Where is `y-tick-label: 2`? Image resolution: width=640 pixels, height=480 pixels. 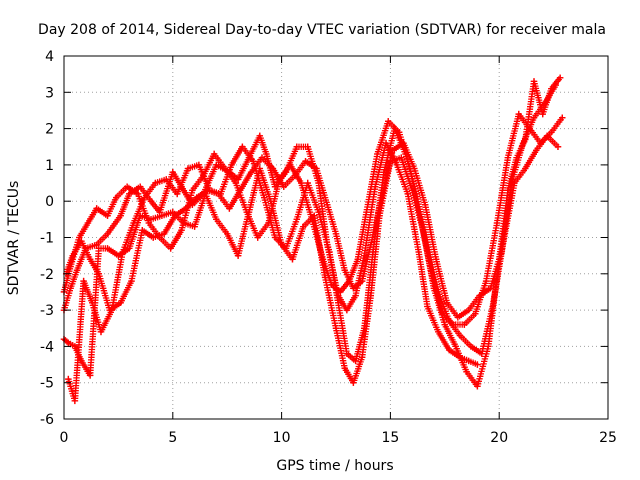
y-tick-label: 2 is located at coordinates (49, 130).